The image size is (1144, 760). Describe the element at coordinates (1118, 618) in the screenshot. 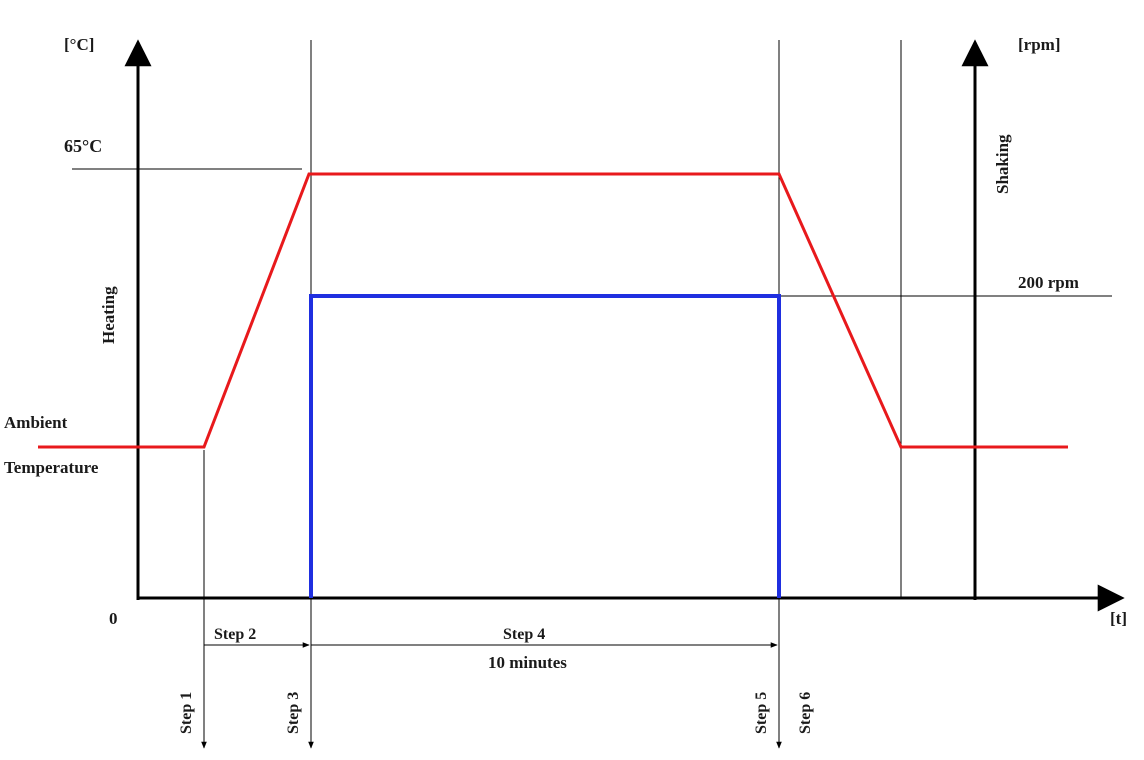

I see `x-unit: [t]` at that location.